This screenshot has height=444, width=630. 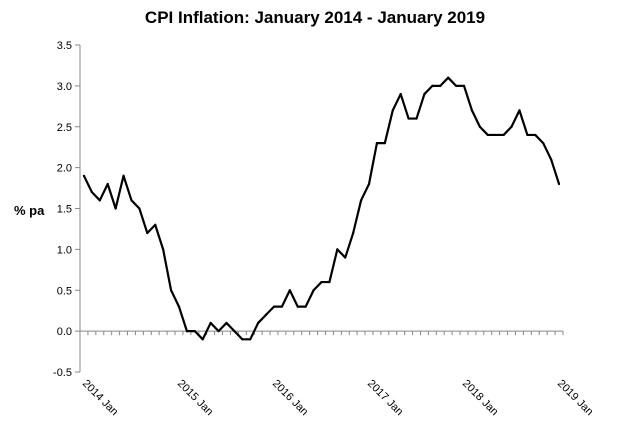 I want to click on y-tick-label: 2.0, so click(x=64, y=169).